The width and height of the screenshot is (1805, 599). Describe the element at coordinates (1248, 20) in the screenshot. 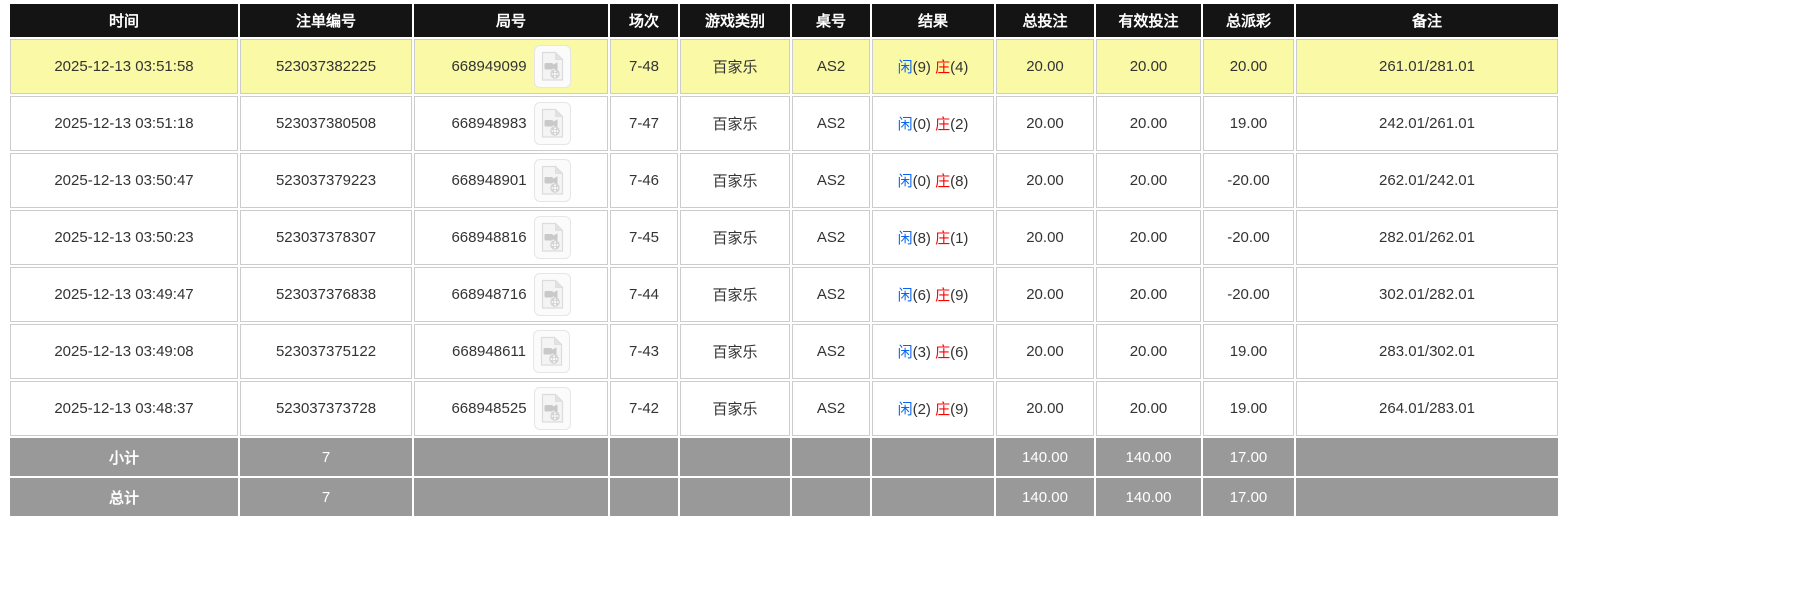

I see `column-header-payout: 总派彩` at that location.